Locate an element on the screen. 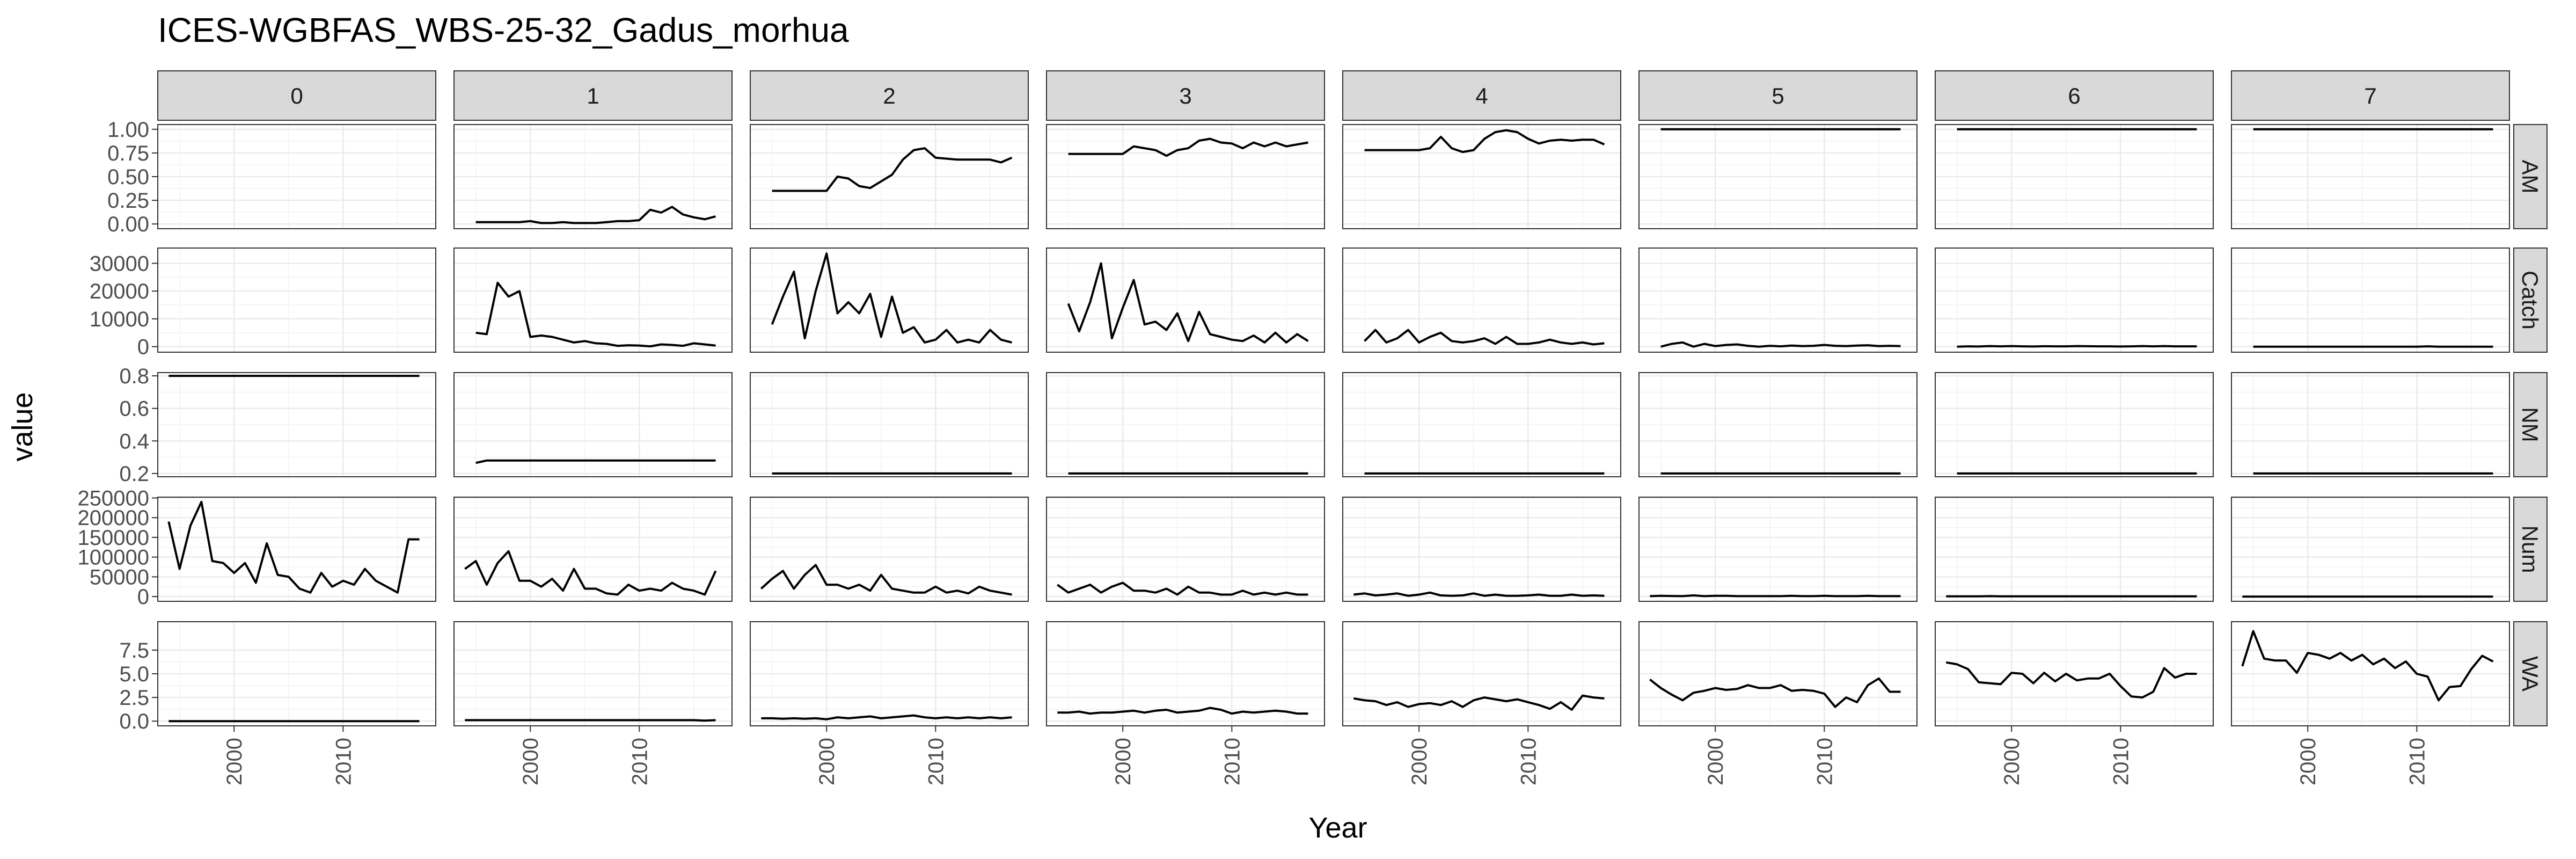  facet-strip-label-age-1: 1 is located at coordinates (593, 95).